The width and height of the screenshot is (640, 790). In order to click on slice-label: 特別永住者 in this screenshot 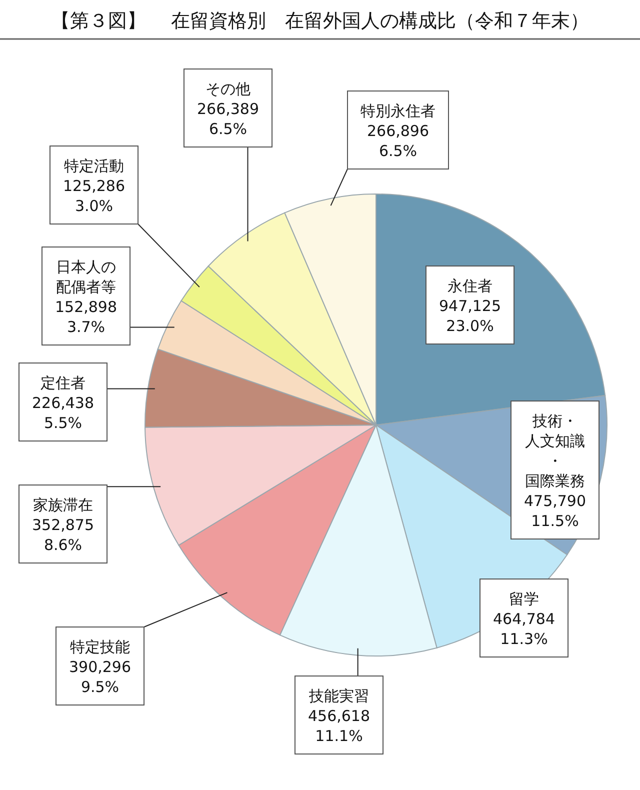, I will do `click(398, 111)`.